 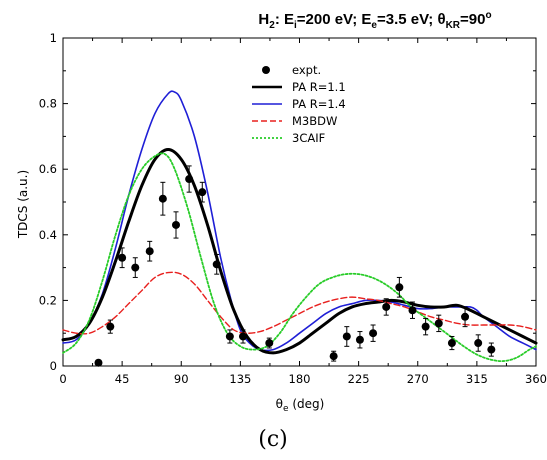 What do you see at coordinates (273, 439) in the screenshot?
I see `figure-caption: (c)` at bounding box center [273, 439].